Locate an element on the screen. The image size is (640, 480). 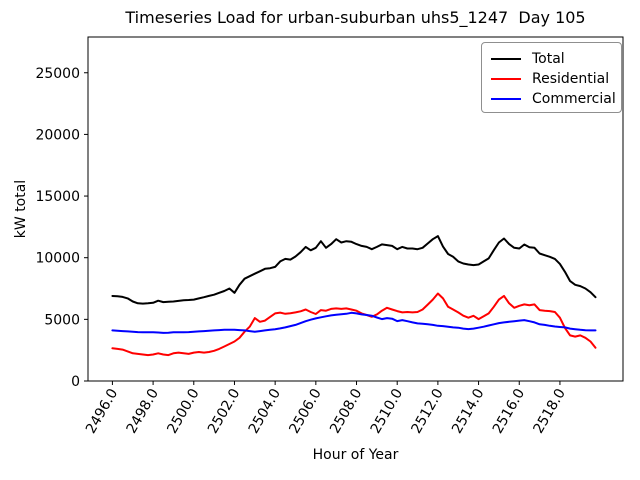
x-axis-label: Hour of Year is located at coordinates (355, 455).